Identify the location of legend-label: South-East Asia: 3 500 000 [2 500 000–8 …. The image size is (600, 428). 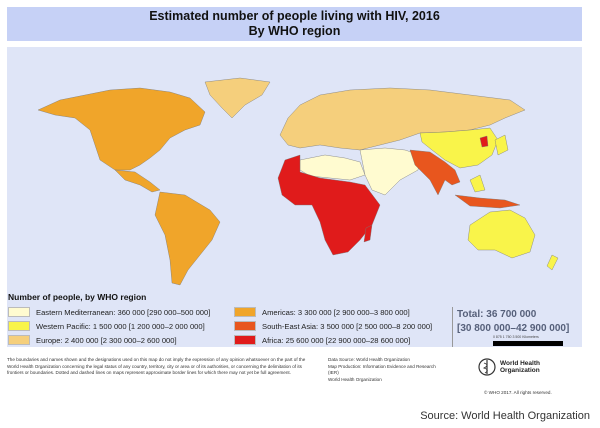
(347, 326).